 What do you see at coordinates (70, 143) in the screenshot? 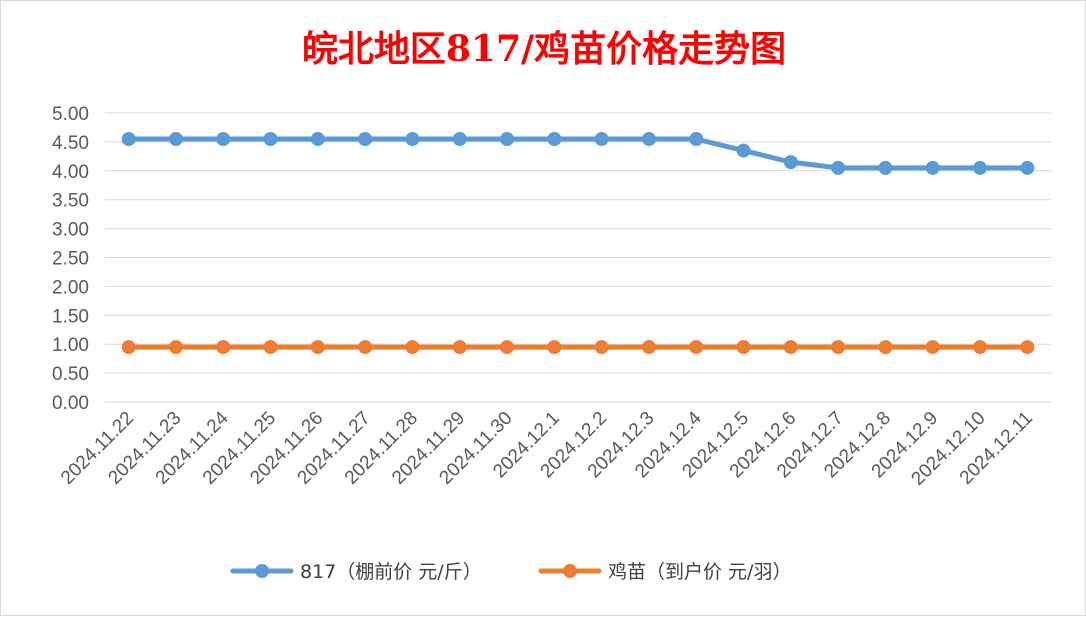
I see `y-tick-label: 4.50` at bounding box center [70, 143].